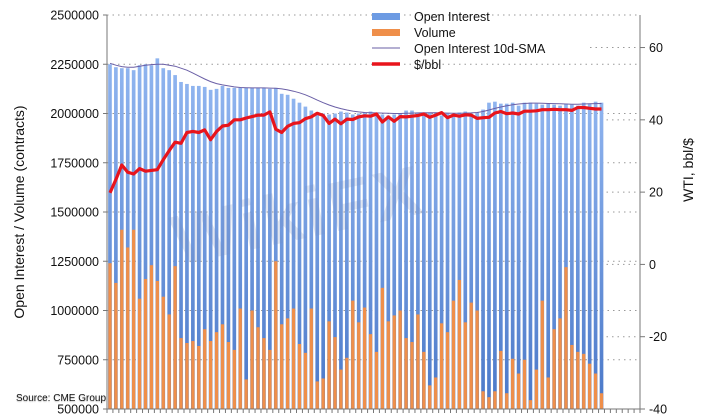 This screenshot has width=702, height=415. I want to click on right-y-tick-label: 20, so click(656, 193).